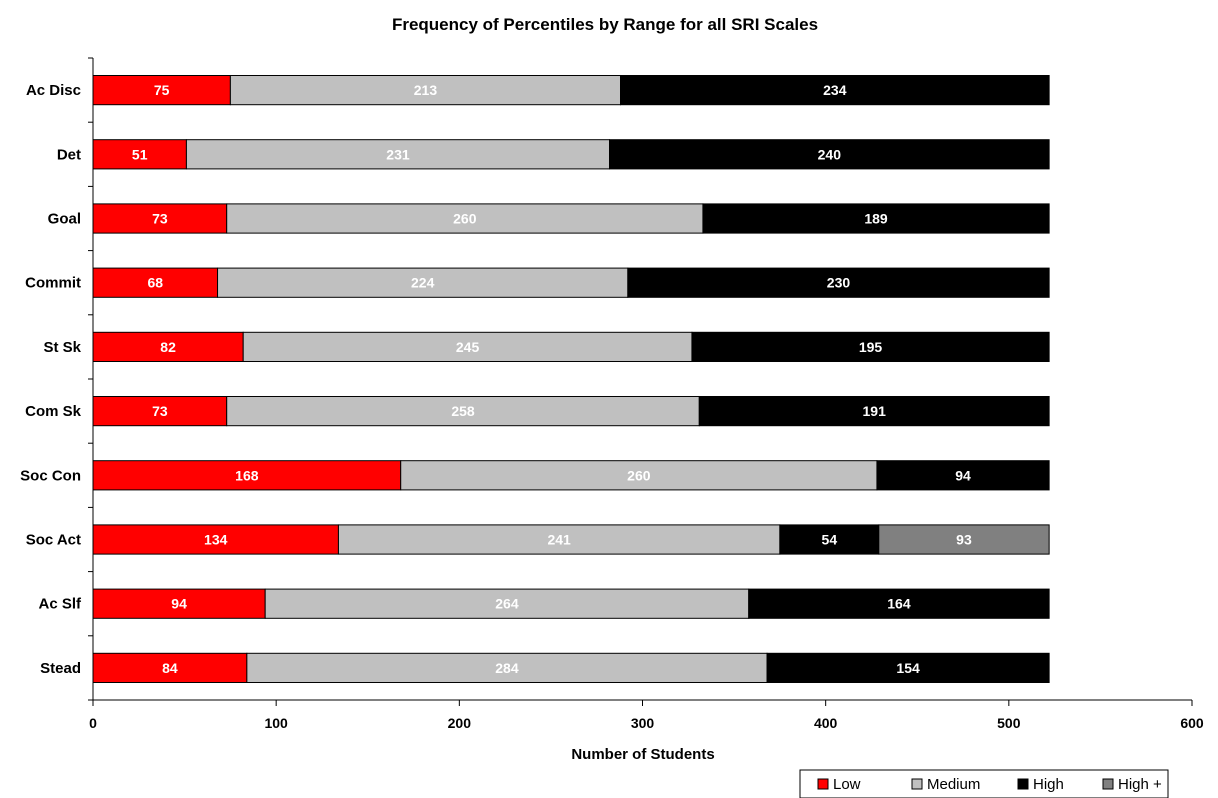  What do you see at coordinates (830, 540) in the screenshot?
I see `data-label: 54` at bounding box center [830, 540].